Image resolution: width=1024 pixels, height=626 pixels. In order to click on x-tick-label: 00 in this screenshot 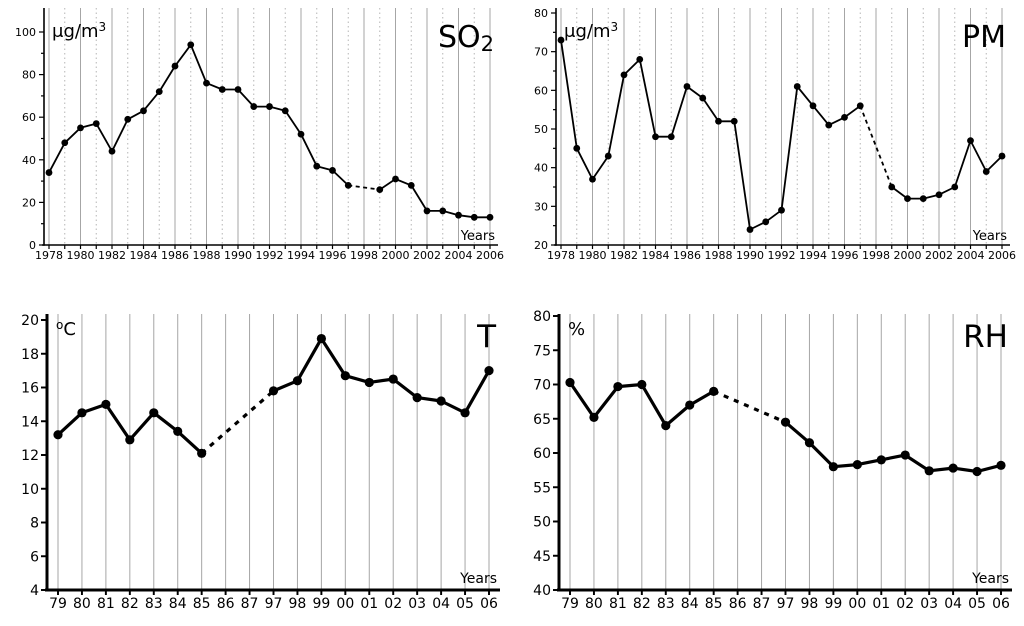, I will do `click(345, 604)`.